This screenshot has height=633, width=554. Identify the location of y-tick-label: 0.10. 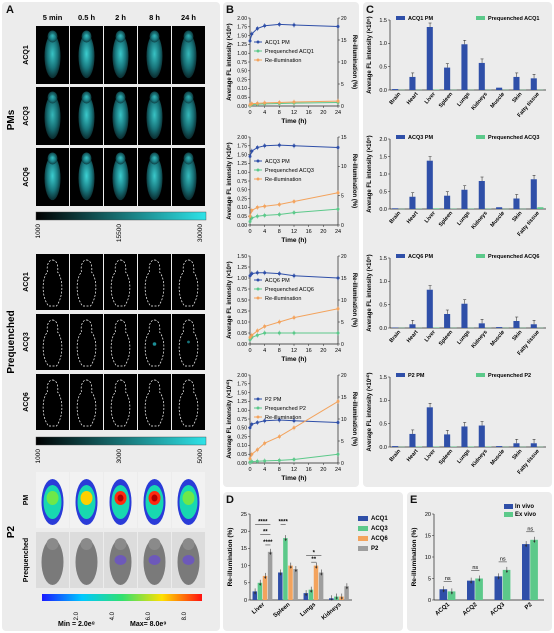
(242, 446).